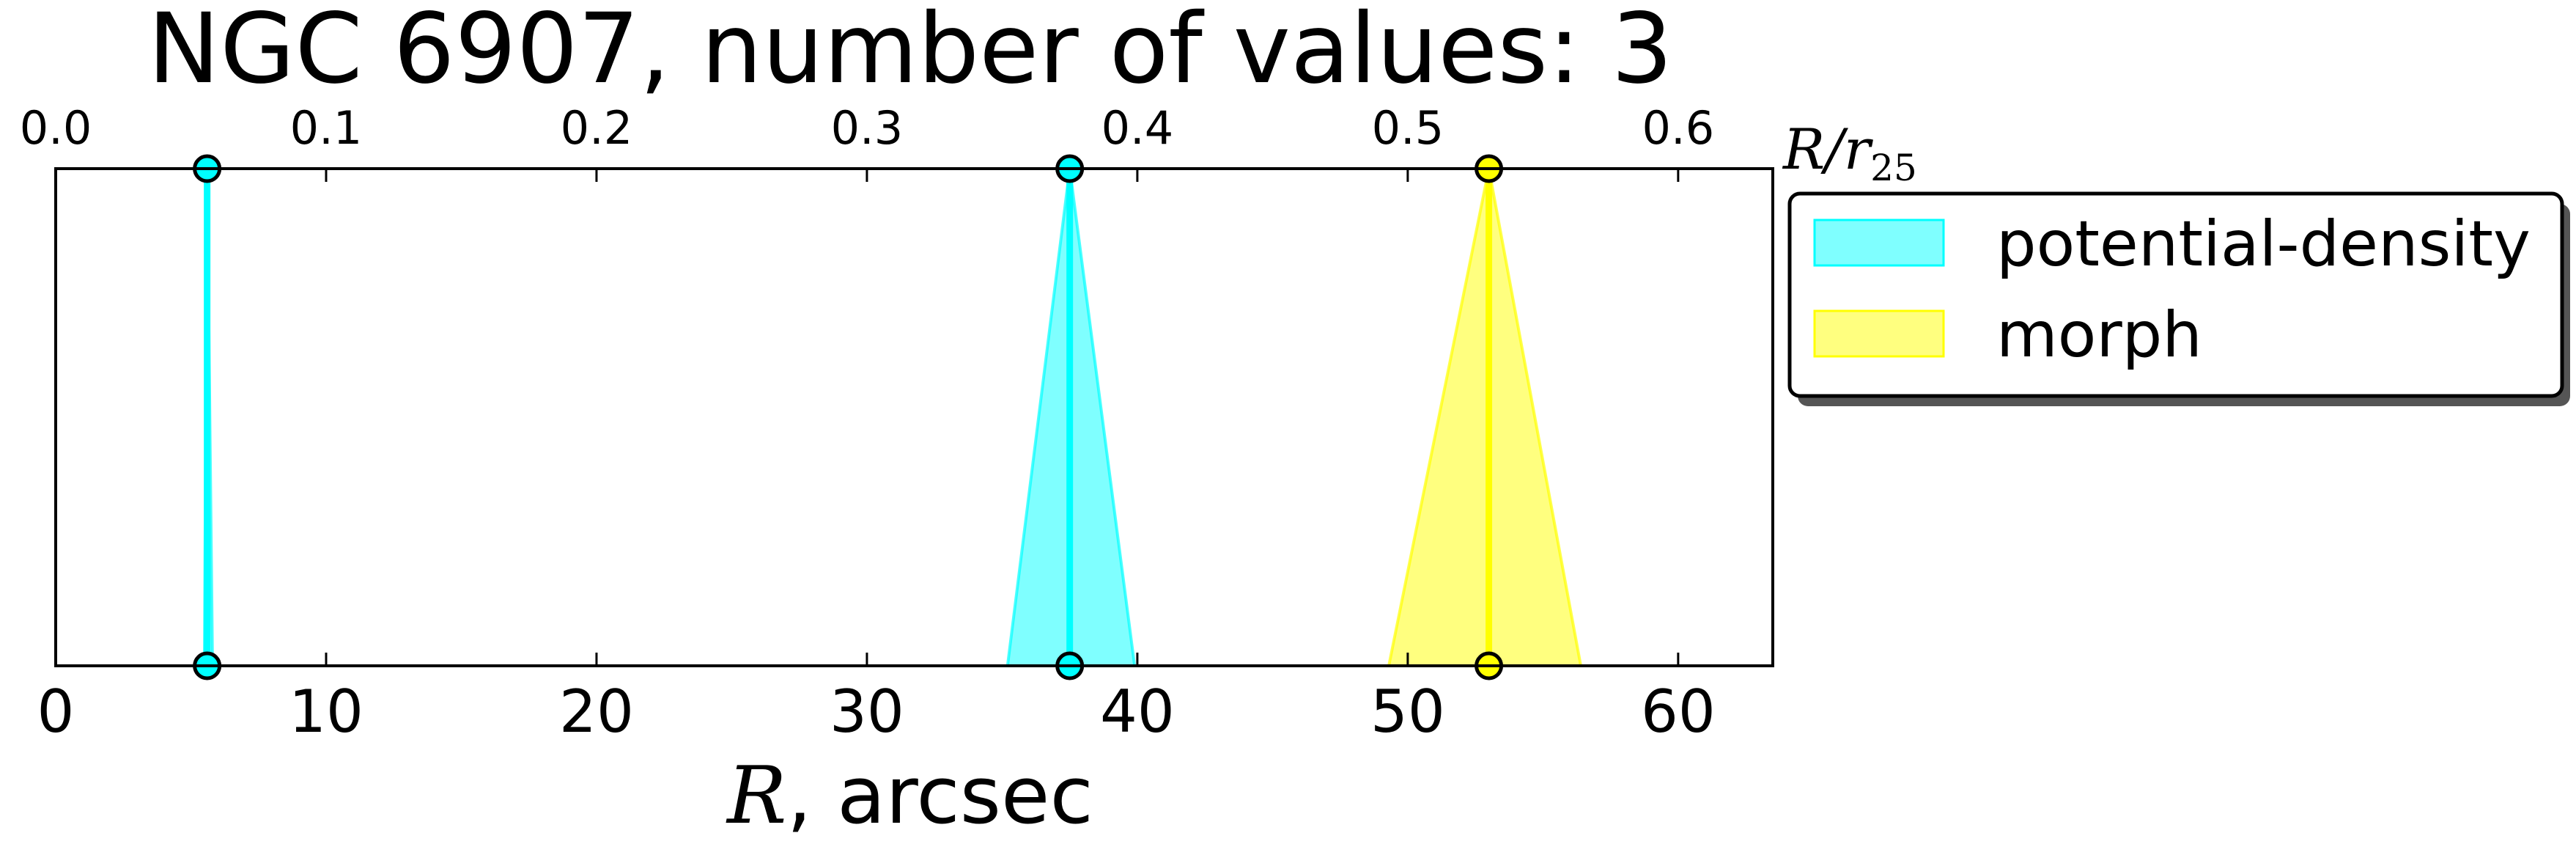  I want to click on x-tick-label-4: 40, so click(1137, 712).